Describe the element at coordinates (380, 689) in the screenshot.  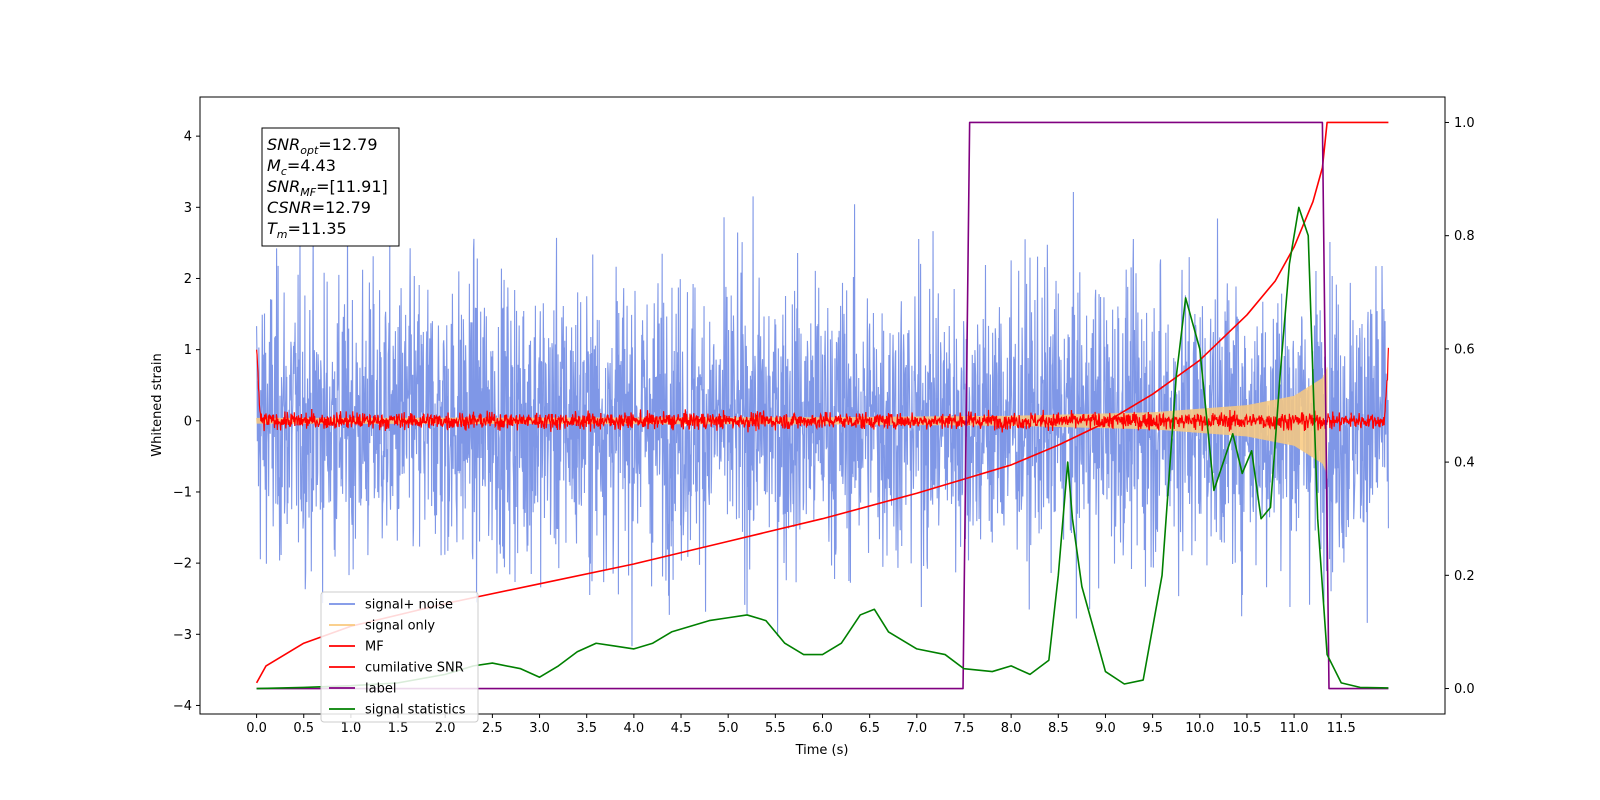
I see `legend-entry: label` at that location.